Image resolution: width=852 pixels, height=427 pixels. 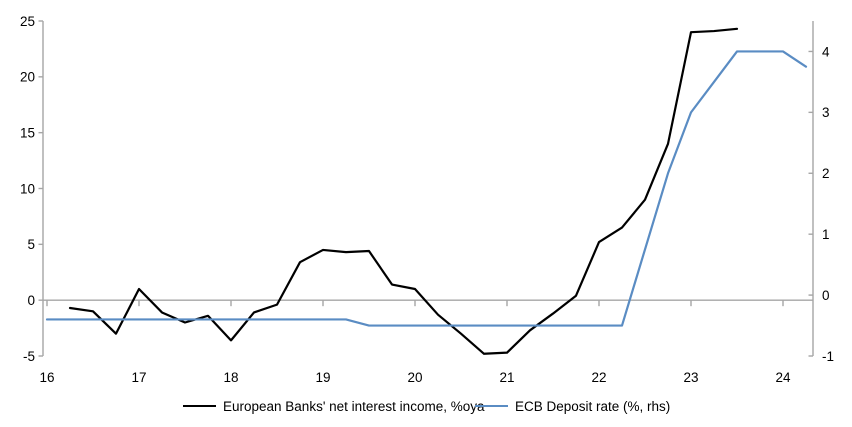 What do you see at coordinates (506, 377) in the screenshot?
I see `x-axis-tick-label: 21` at bounding box center [506, 377].